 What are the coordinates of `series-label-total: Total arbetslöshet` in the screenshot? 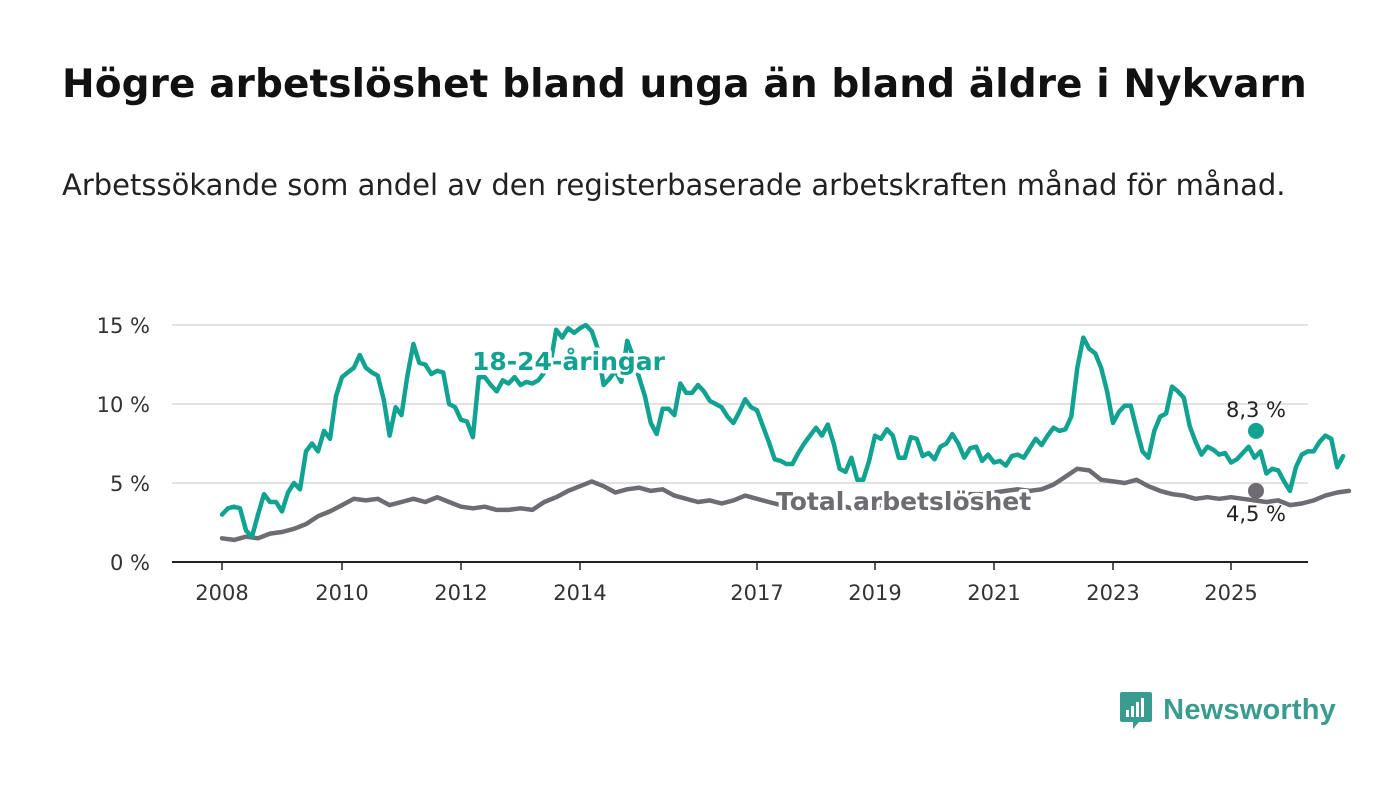 It's located at (903, 501).